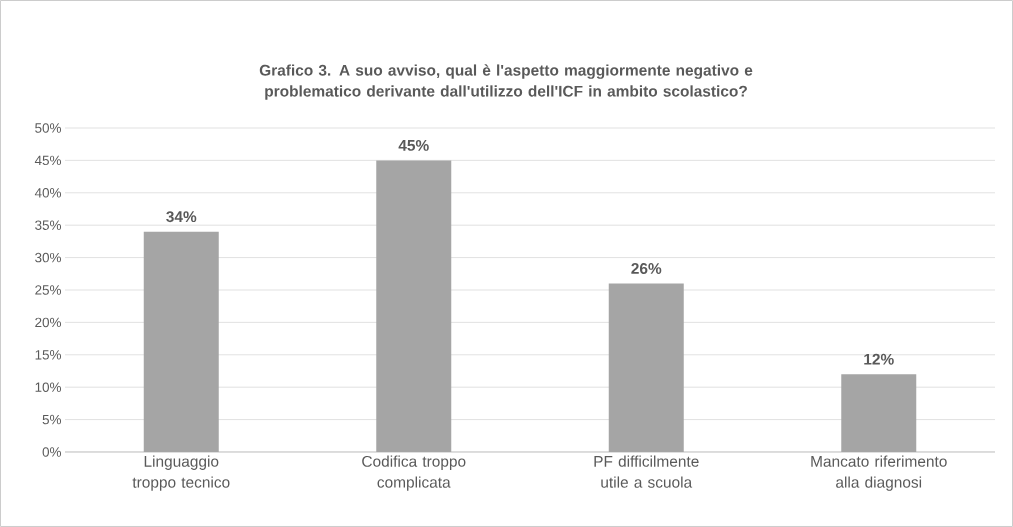 The image size is (1013, 527). Describe the element at coordinates (52, 419) in the screenshot. I see `y-tick-label: 5%` at that location.